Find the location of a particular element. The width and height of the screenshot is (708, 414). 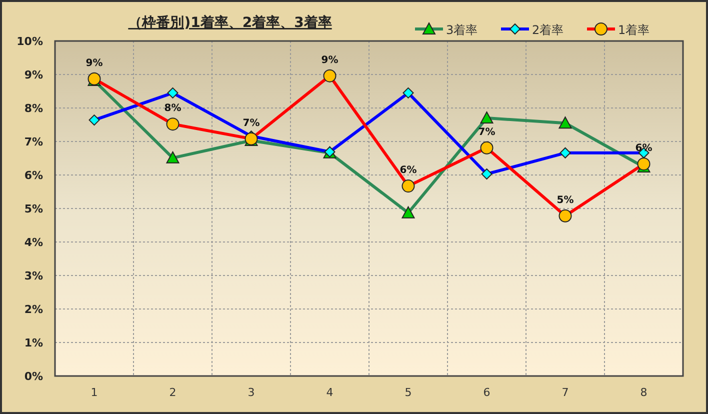

data-label: 5% is located at coordinates (565, 200).